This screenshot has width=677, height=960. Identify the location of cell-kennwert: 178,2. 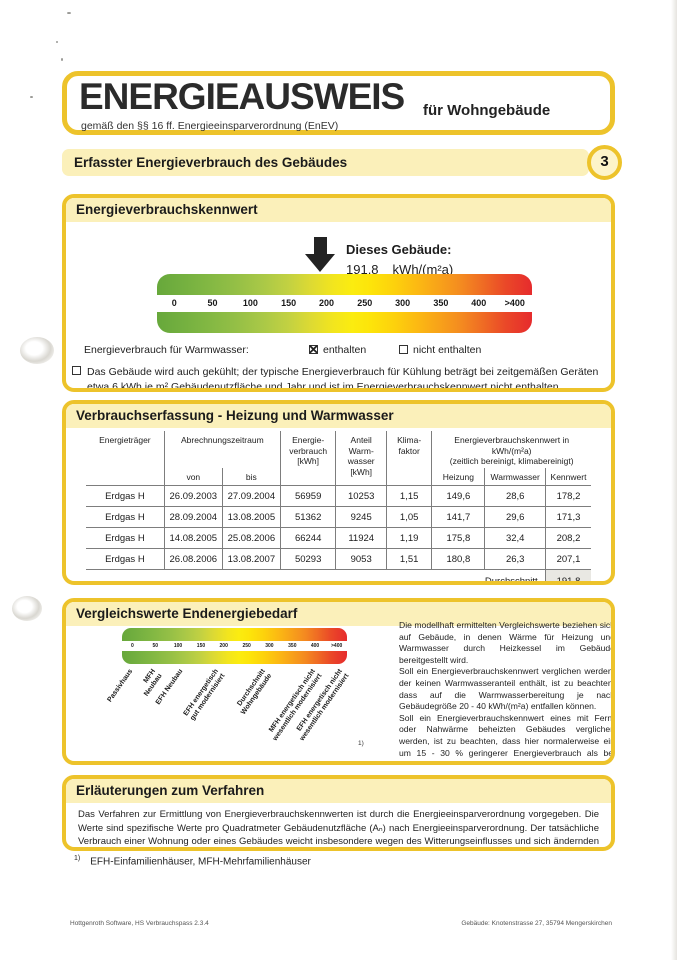
(567, 496).